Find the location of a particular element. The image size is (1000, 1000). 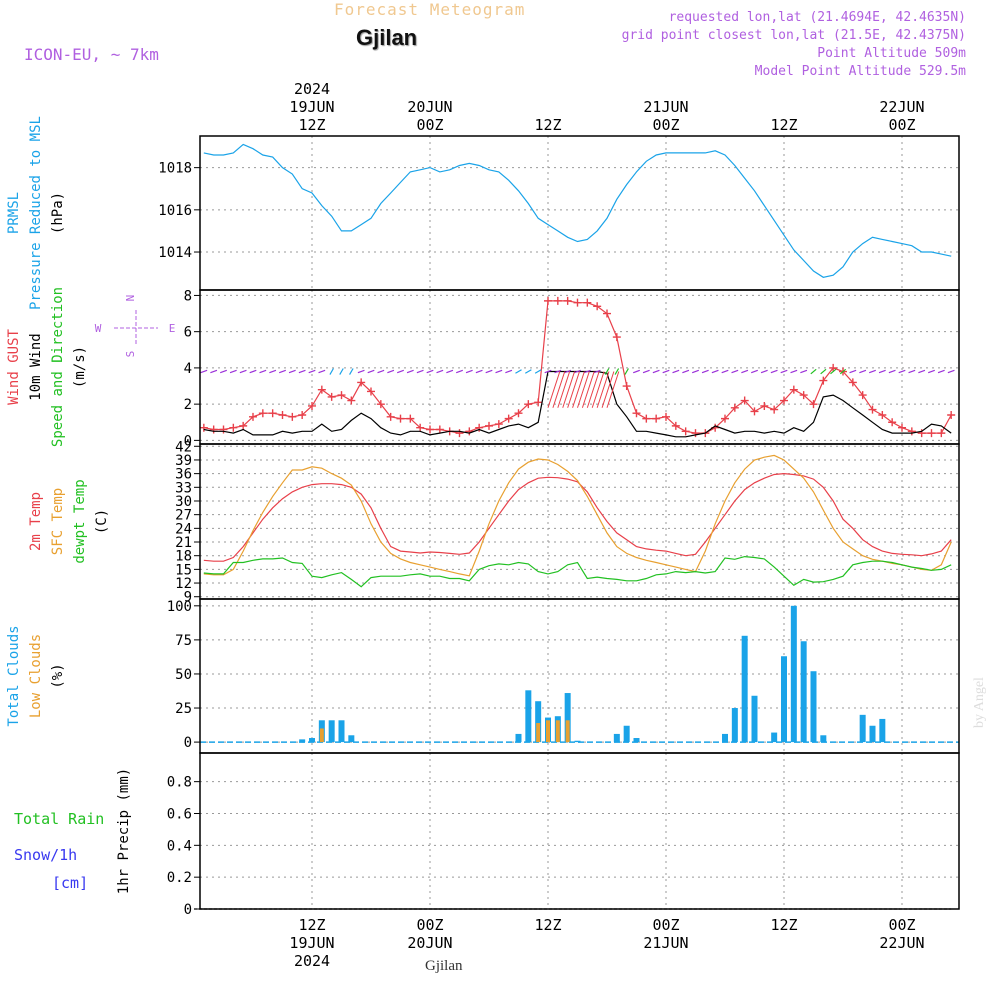

model-label: ICON-EU, ~ 7km is located at coordinates (91, 54).